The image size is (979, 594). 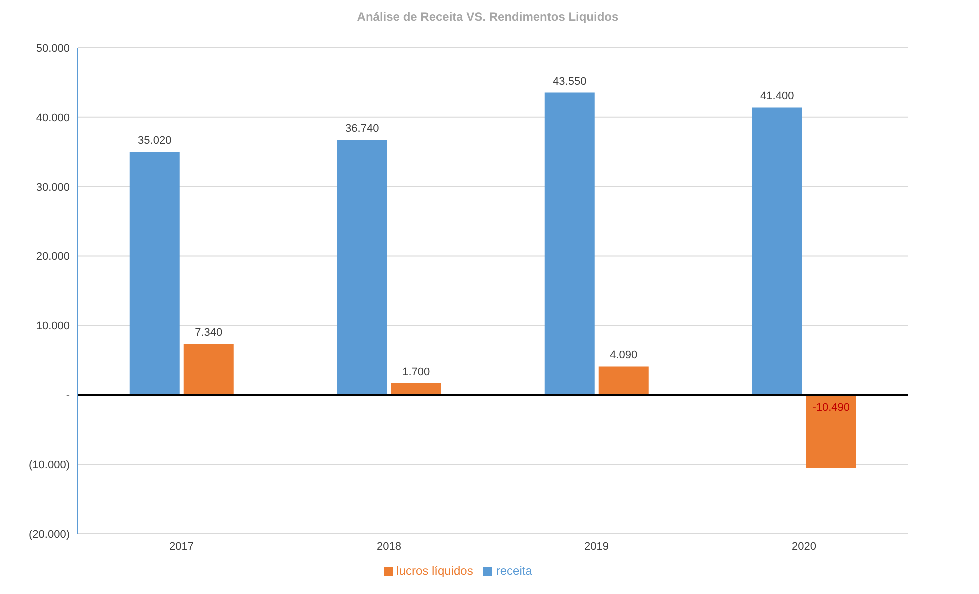 What do you see at coordinates (416, 372) in the screenshot?
I see `data-label: 1.700` at bounding box center [416, 372].